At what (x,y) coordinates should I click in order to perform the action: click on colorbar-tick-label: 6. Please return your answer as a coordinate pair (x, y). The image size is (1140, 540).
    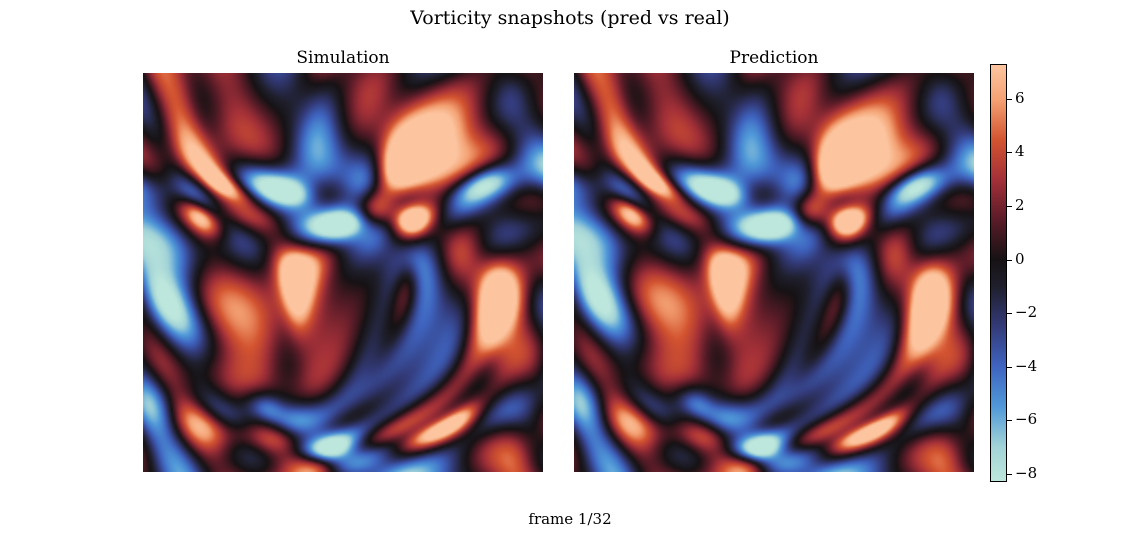
    Looking at the image, I should click on (1020, 97).